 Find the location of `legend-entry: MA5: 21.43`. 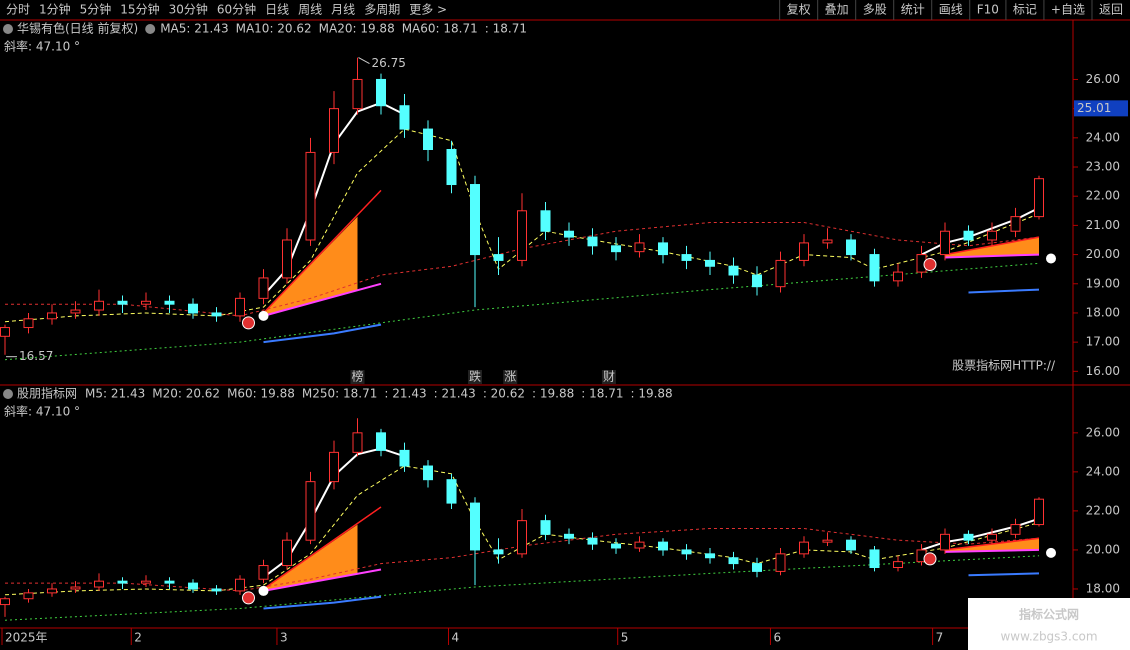

legend-entry: MA5: 21.43 is located at coordinates (194, 29).